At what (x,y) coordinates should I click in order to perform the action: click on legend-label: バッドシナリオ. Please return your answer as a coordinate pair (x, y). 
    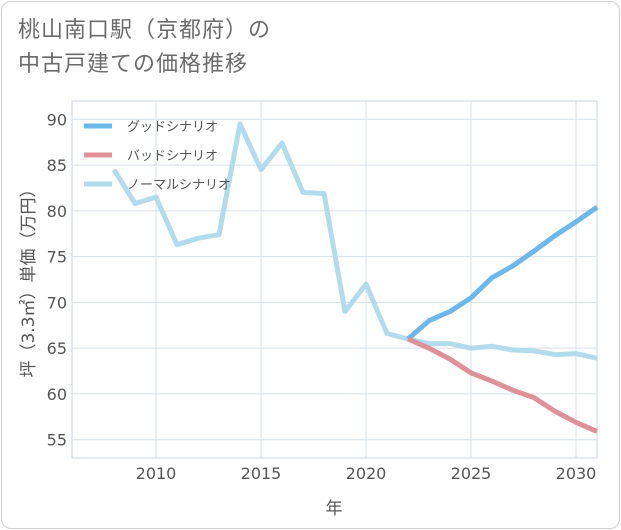
    Looking at the image, I should click on (172, 156).